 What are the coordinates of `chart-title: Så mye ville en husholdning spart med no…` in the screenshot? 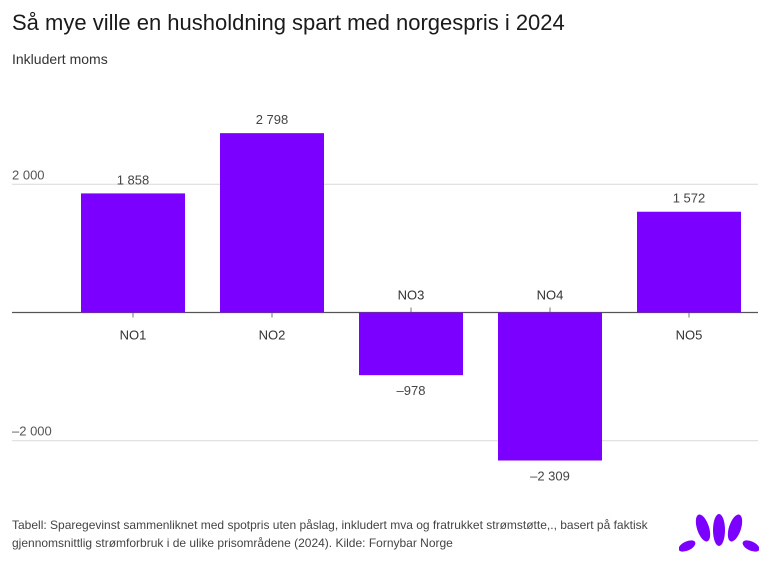 It's located at (288, 22).